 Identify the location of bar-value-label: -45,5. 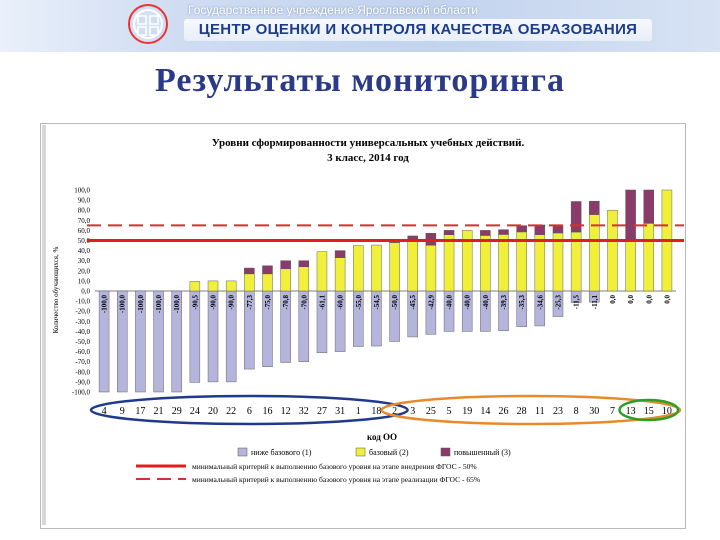
(413, 302).